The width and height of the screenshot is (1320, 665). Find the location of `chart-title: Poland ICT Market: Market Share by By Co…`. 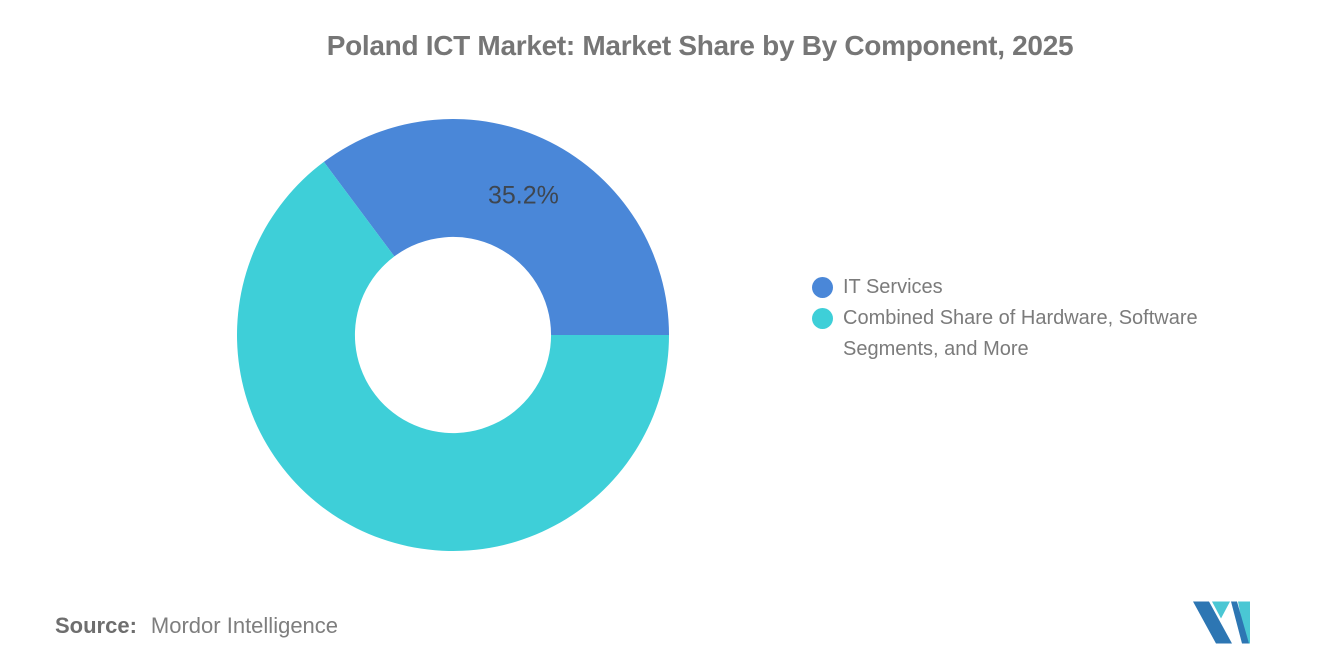

chart-title: Poland ICT Market: Market Share by By Co… is located at coordinates (700, 45).